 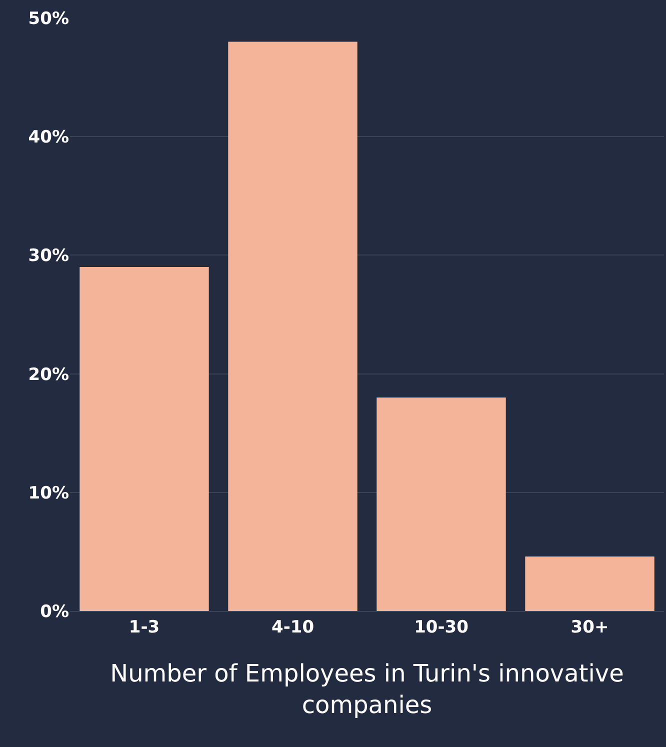 What do you see at coordinates (441, 627) in the screenshot?
I see `x-tick-label: 10-30` at bounding box center [441, 627].